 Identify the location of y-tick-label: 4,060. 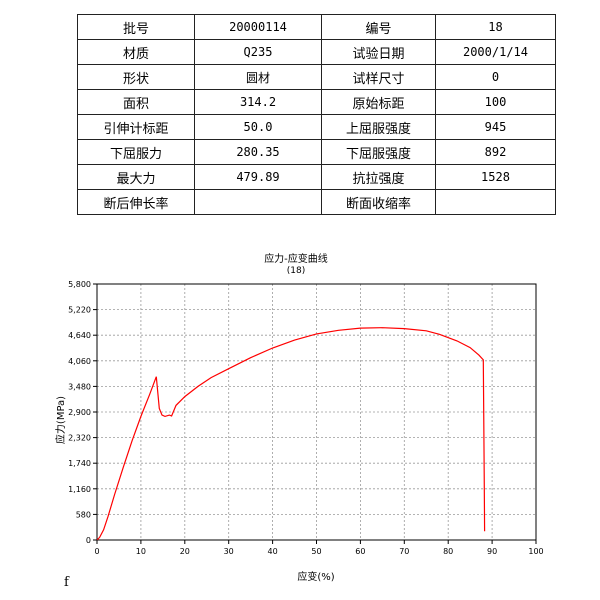
(79, 361).